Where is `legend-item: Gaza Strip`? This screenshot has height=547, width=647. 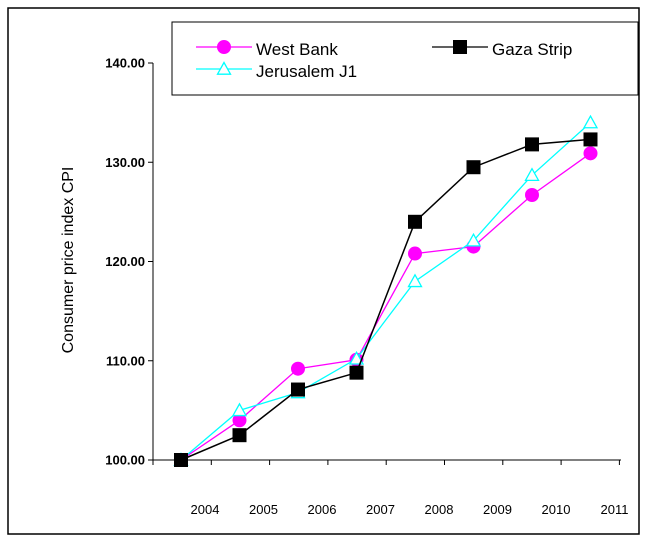 legend-item: Gaza Strip is located at coordinates (502, 49).